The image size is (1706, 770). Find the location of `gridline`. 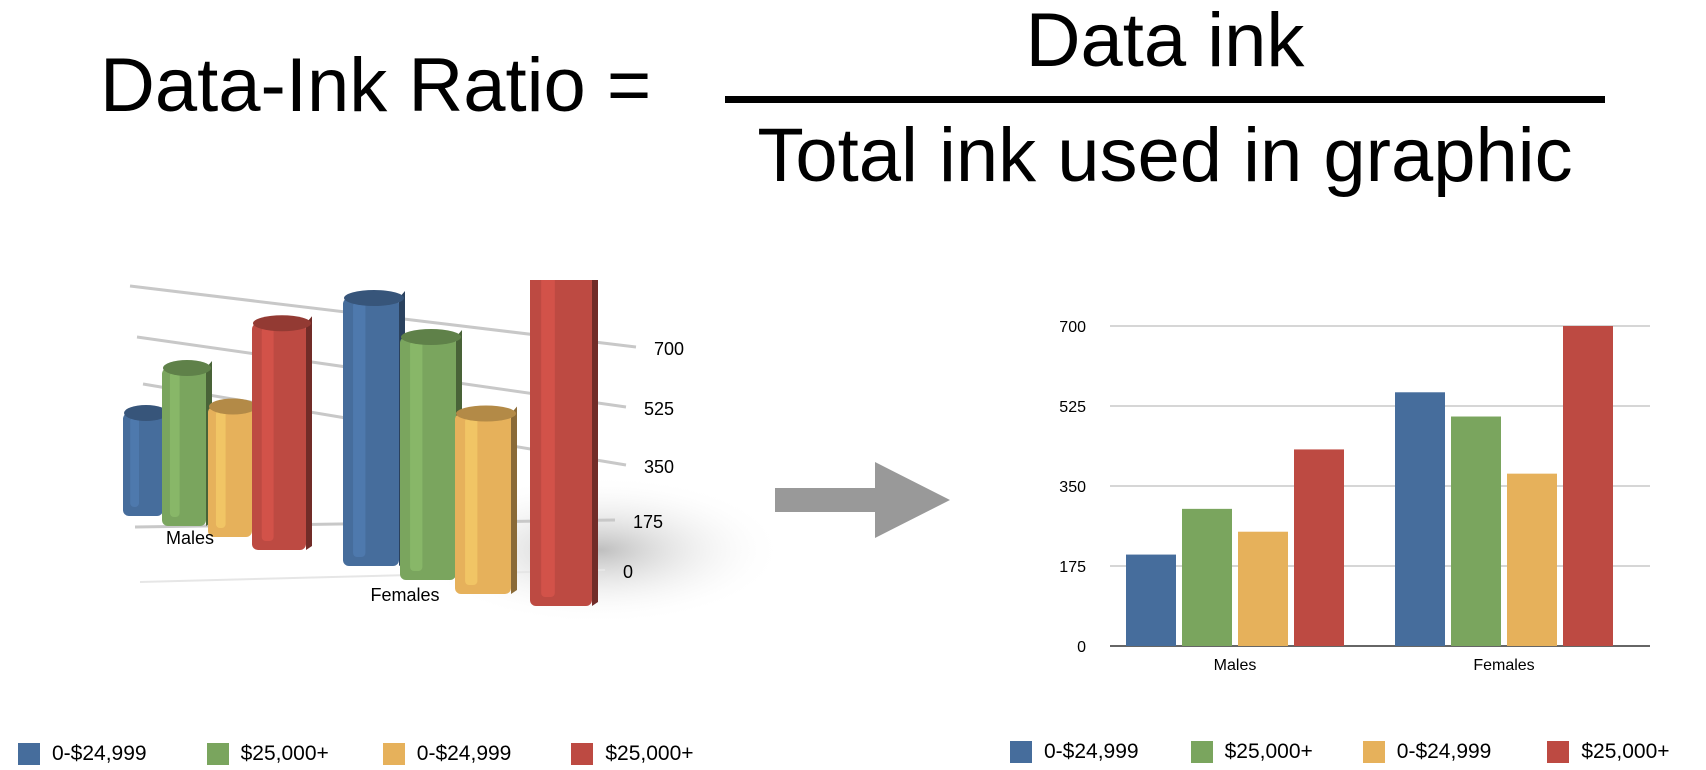

gridline is located at coordinates (372, 576).